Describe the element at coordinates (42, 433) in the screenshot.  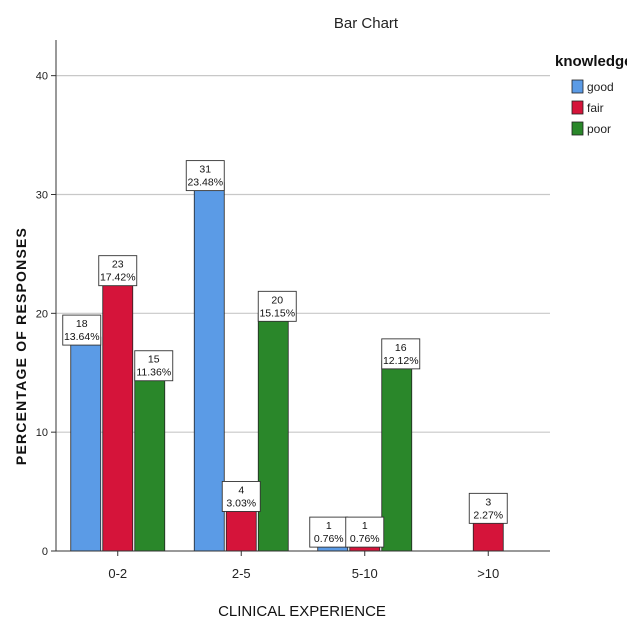
I see `y-tick-label: 10` at that location.